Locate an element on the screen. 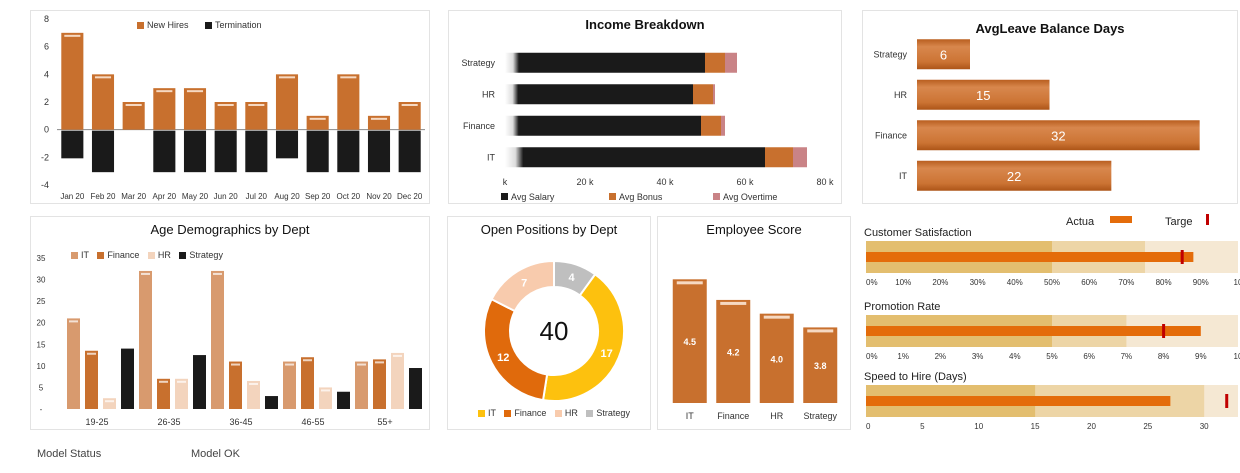 The image size is (1240, 473). bullet-title: Promotion Rate is located at coordinates (902, 307).